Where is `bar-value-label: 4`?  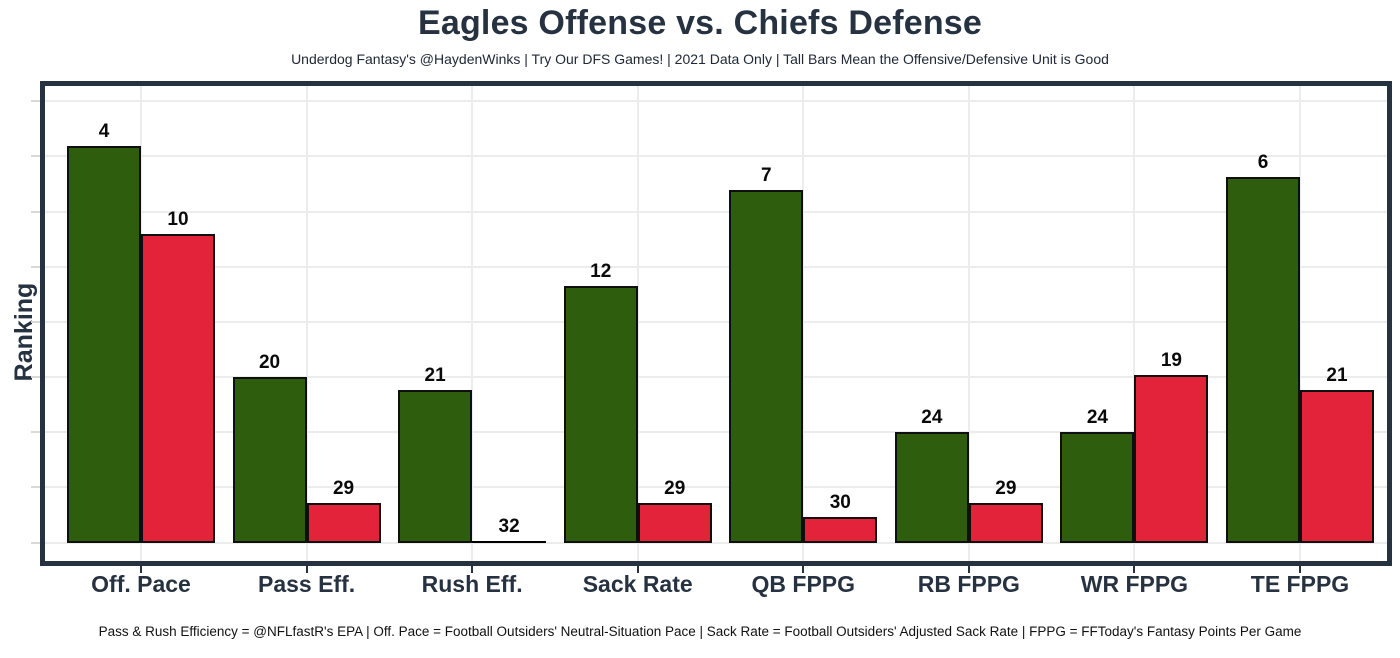 bar-value-label: 4 is located at coordinates (104, 132).